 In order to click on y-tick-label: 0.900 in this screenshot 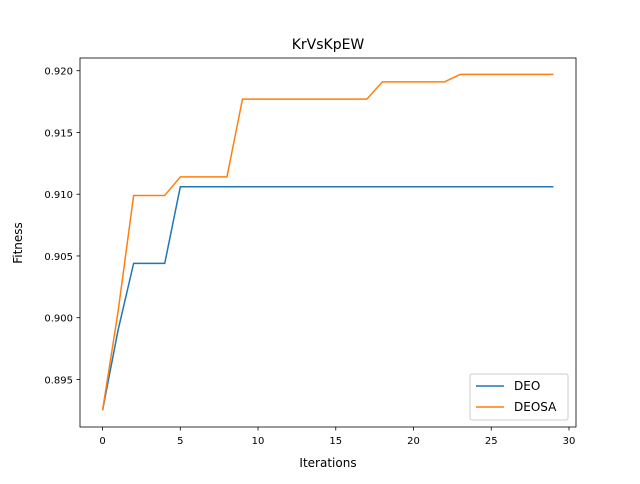, I will do `click(58, 319)`.